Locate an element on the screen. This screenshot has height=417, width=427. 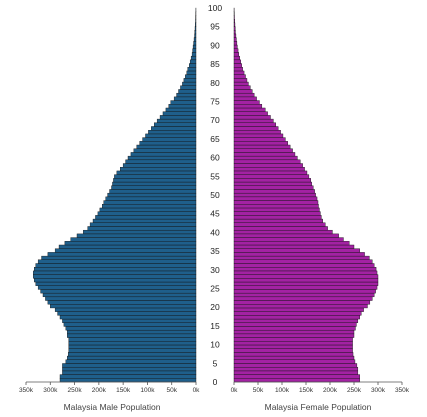
female-tick-label: 350k is located at coordinates (402, 390).